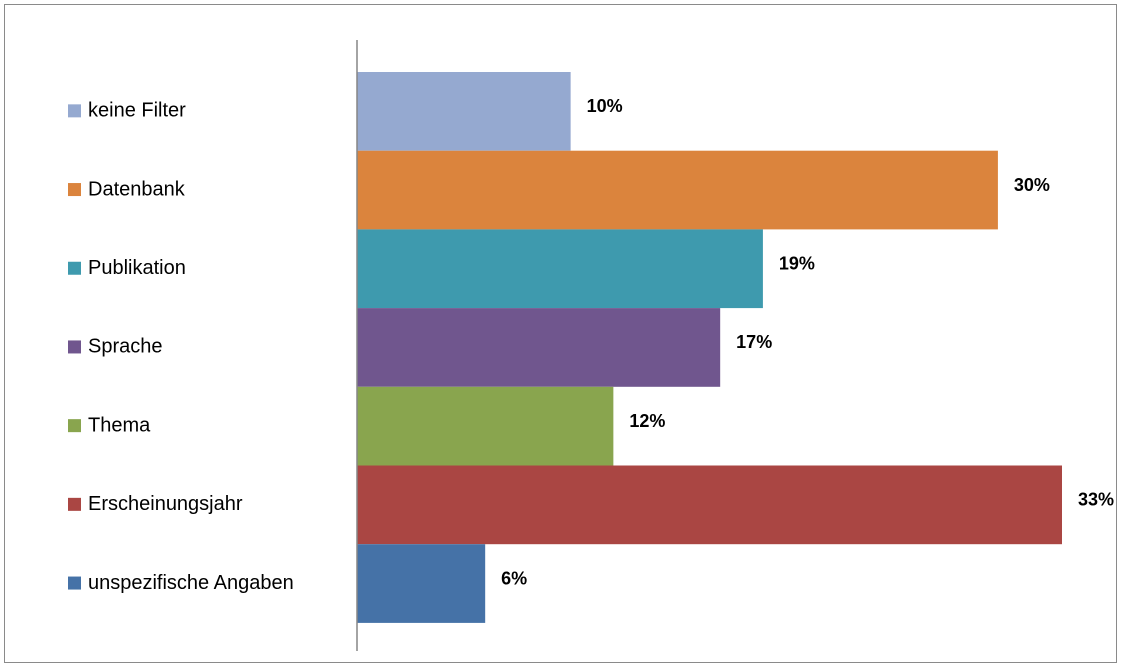 Image resolution: width=1122 pixels, height=668 pixels. I want to click on value-label-4: 17%, so click(754, 342).